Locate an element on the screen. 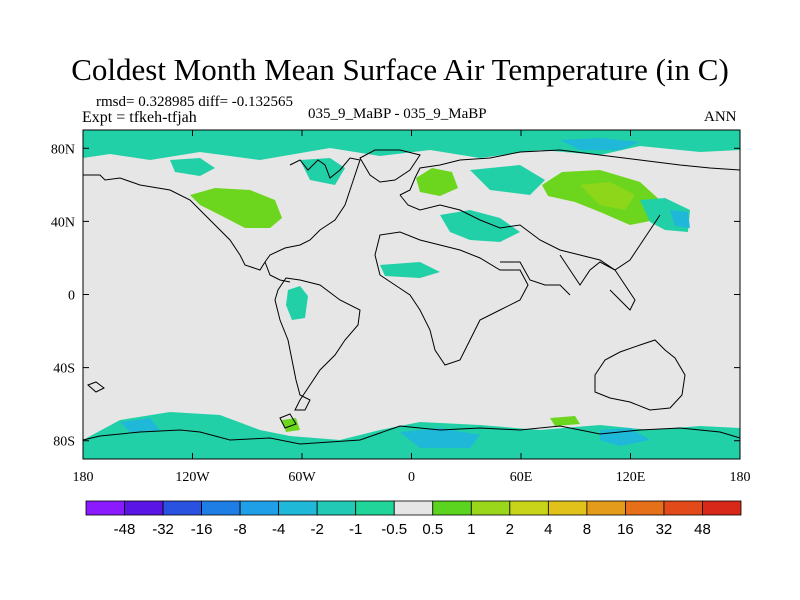 This screenshot has width=800, height=600. east-asia-blue is located at coordinates (680, 219).